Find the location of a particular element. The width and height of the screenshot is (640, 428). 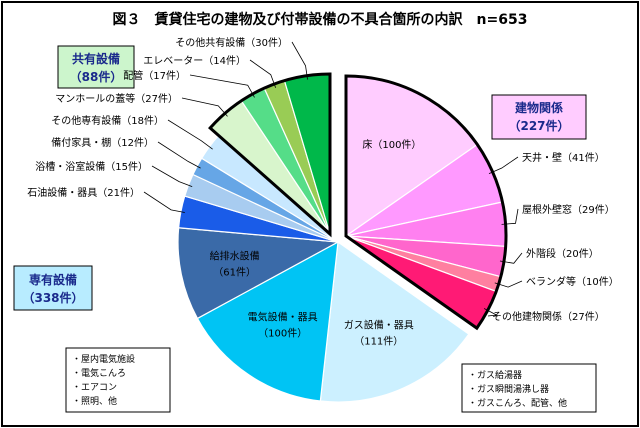

slice-label-7: 電気設備・器具 is located at coordinates (283, 316).